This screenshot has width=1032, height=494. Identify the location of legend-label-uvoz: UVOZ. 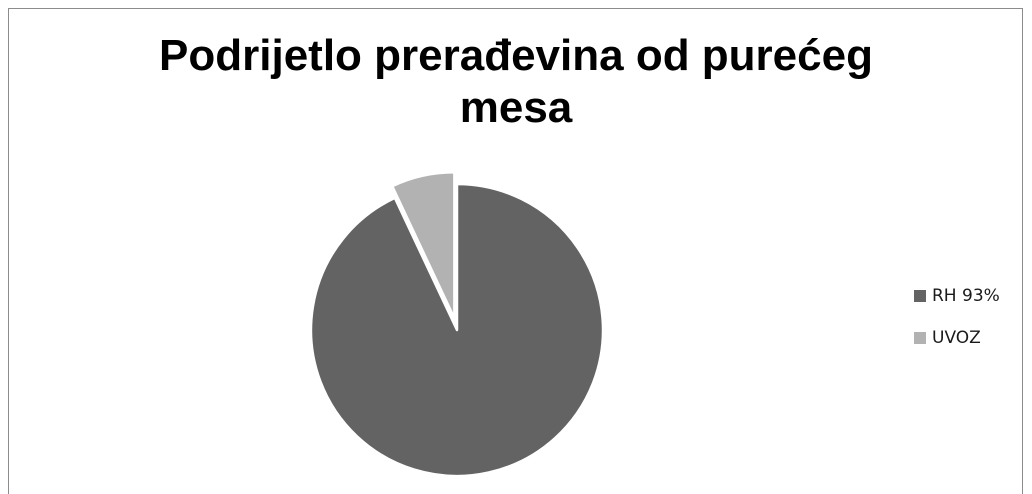
(956, 338).